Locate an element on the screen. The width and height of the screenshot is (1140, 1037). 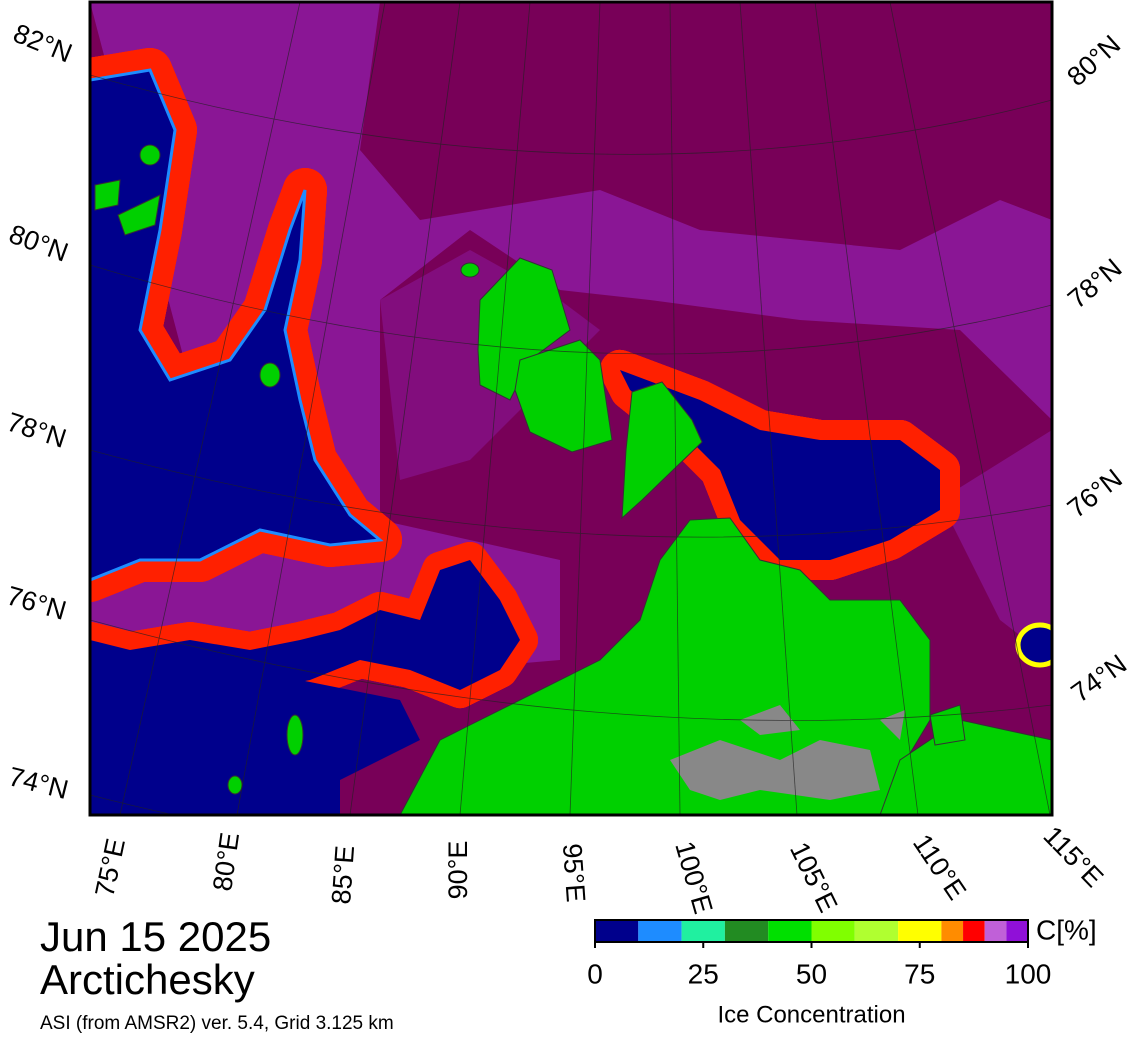
colorbar-unit: C[%] is located at coordinates (1066, 929).